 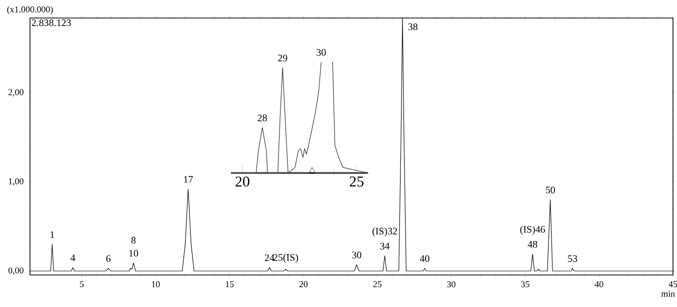 I want to click on y-tick-label: 1,00, so click(x=16, y=182).